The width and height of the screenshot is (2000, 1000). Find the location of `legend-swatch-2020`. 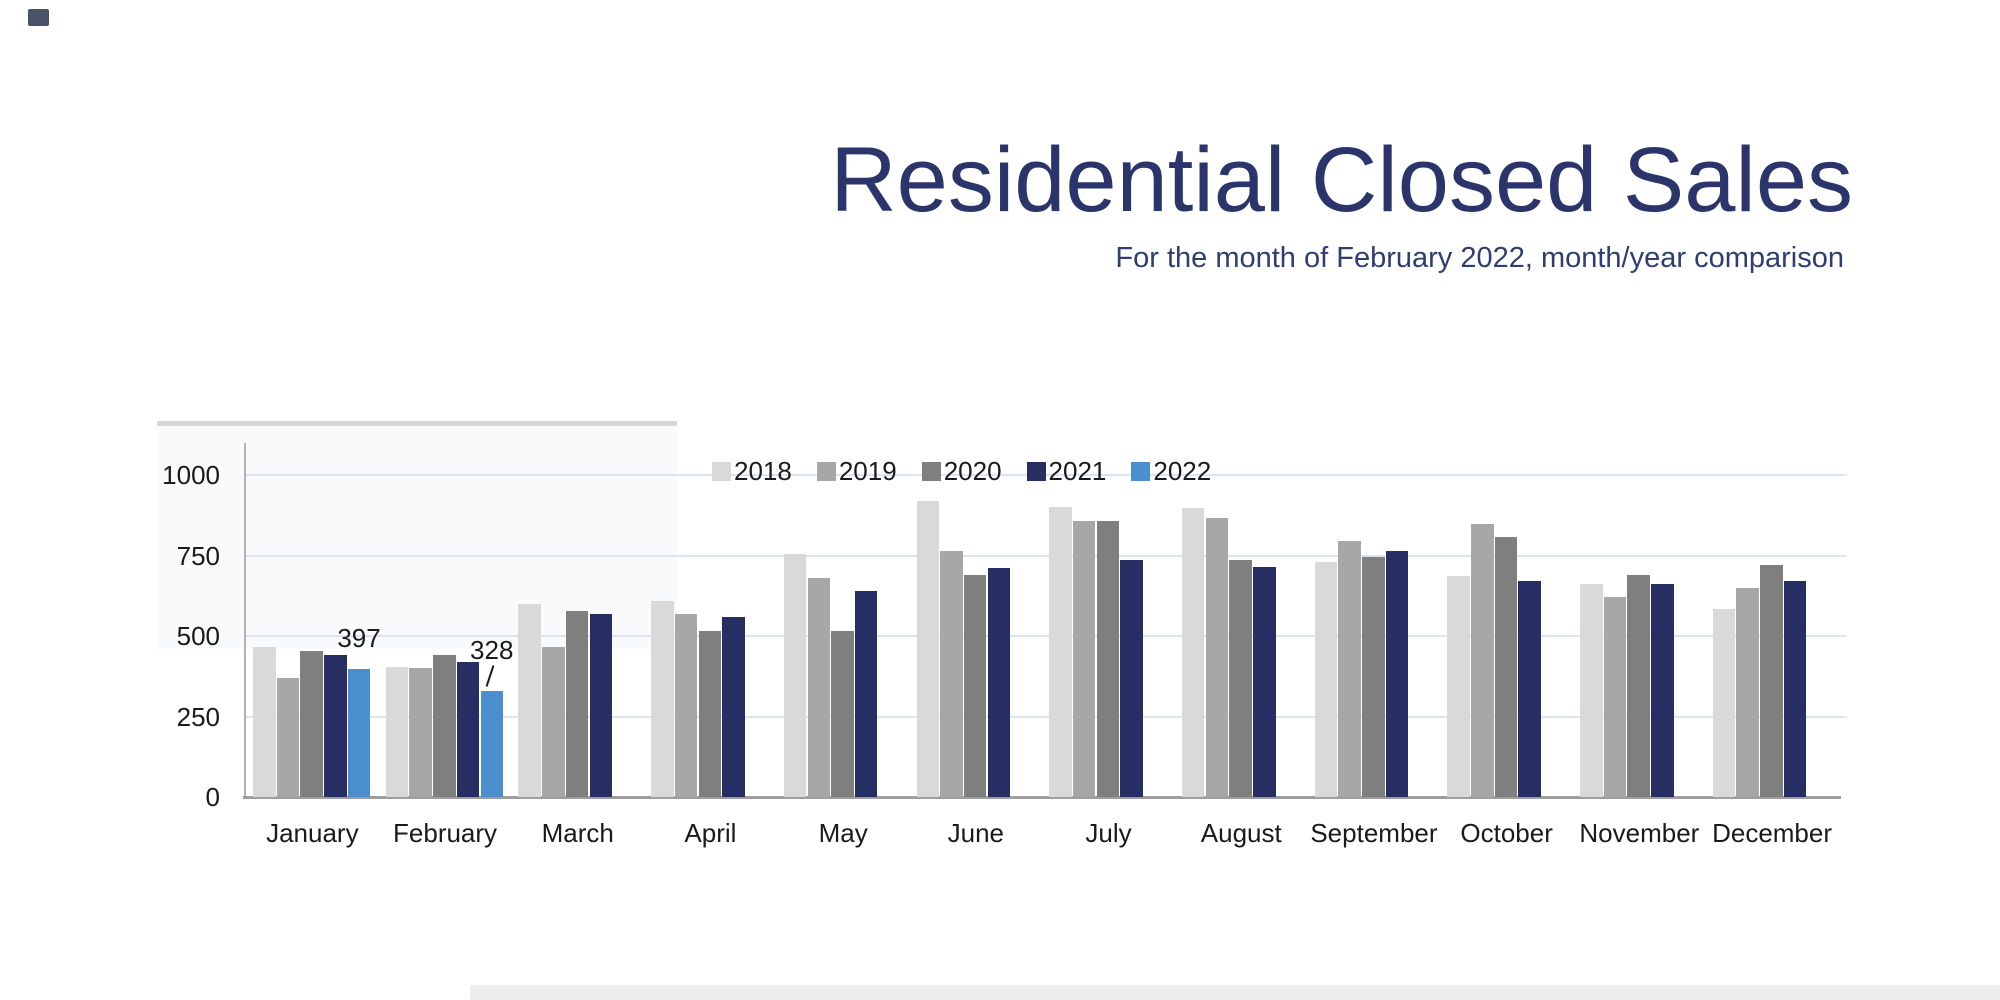

legend-swatch-2020 is located at coordinates (931, 471).